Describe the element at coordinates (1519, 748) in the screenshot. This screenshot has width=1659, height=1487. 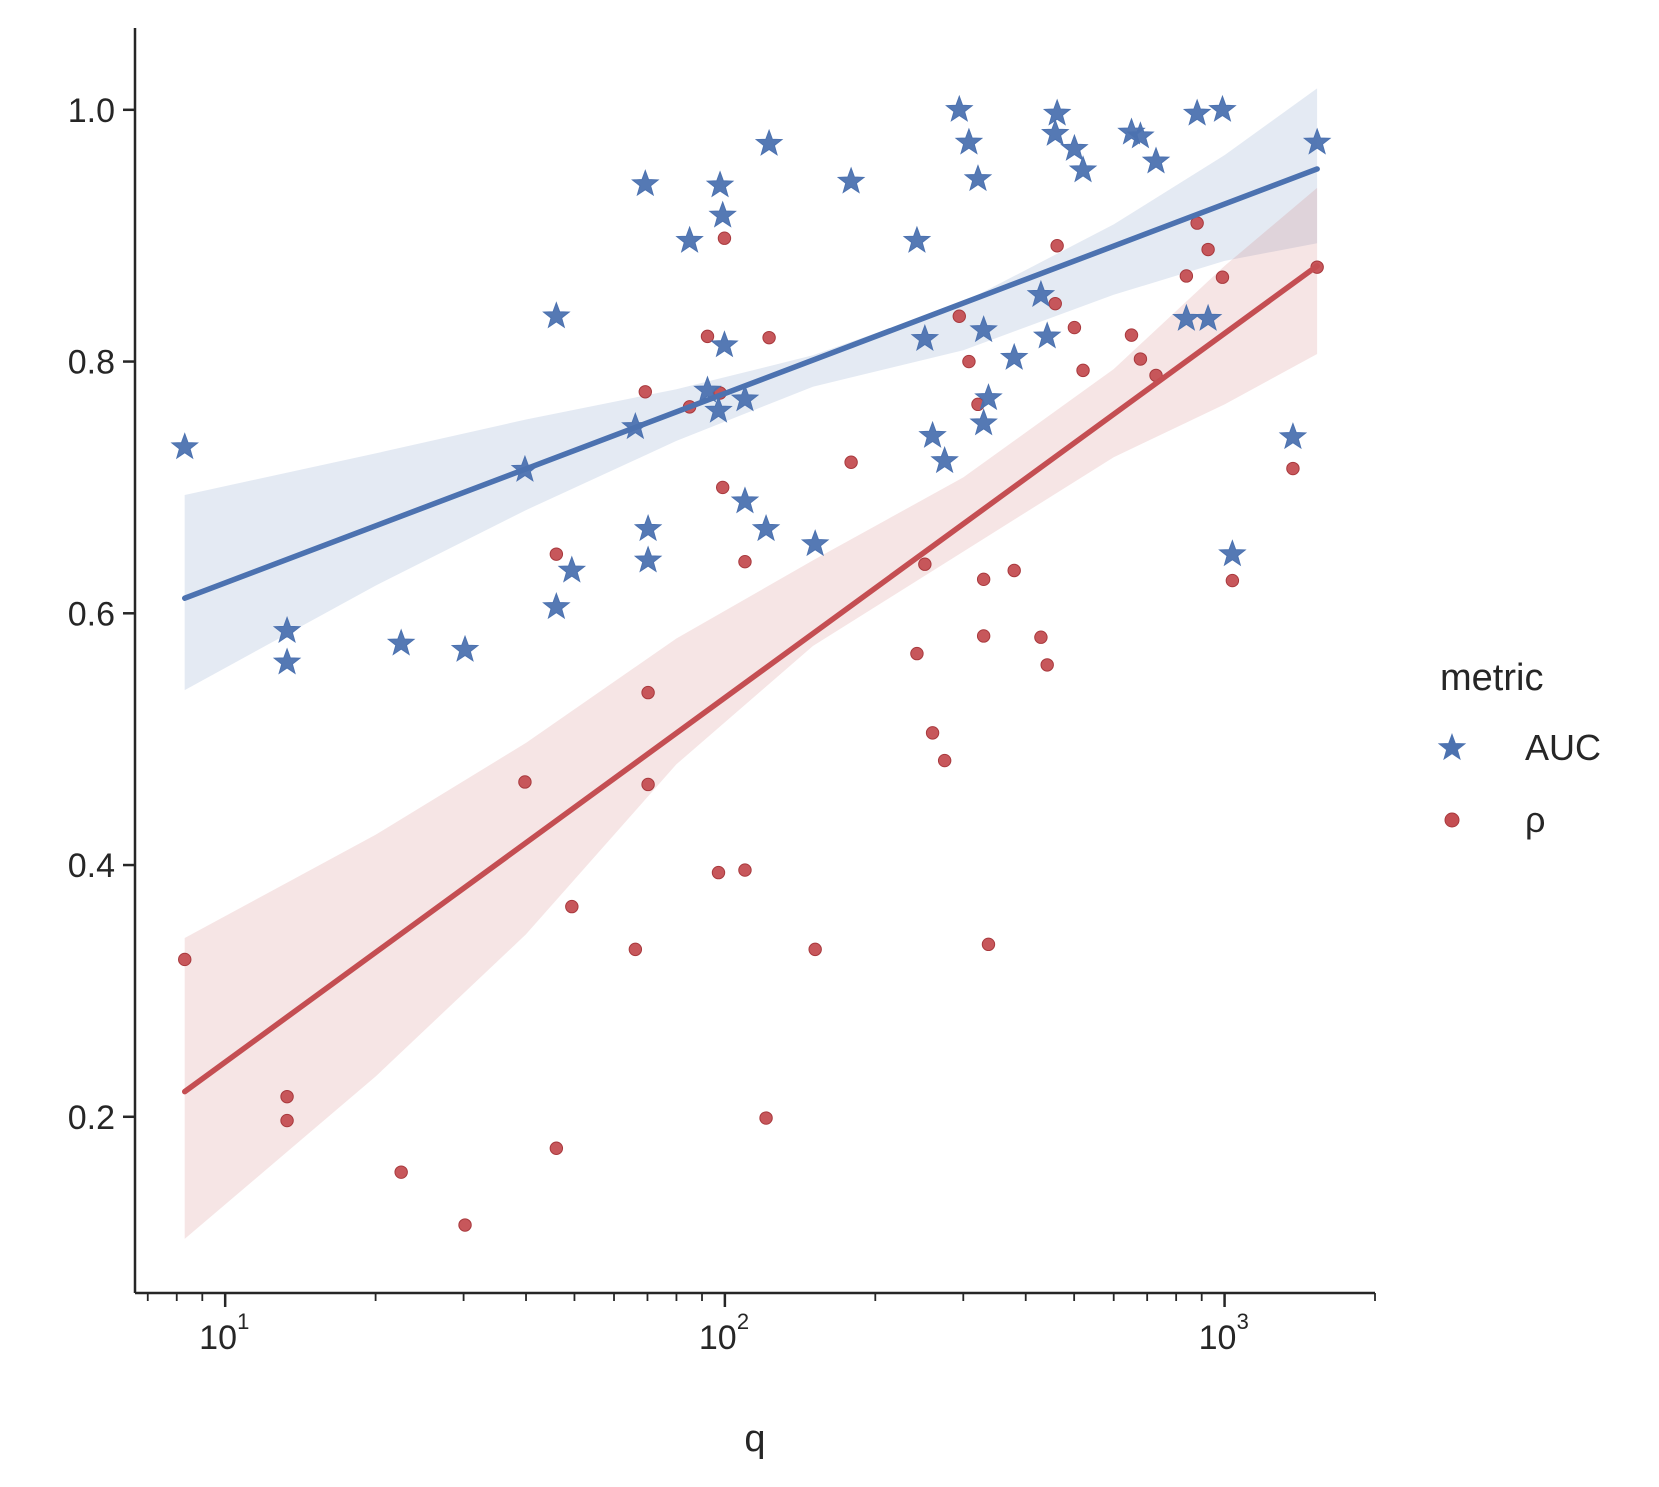
I see `legend: metric AUC ρ` at that location.